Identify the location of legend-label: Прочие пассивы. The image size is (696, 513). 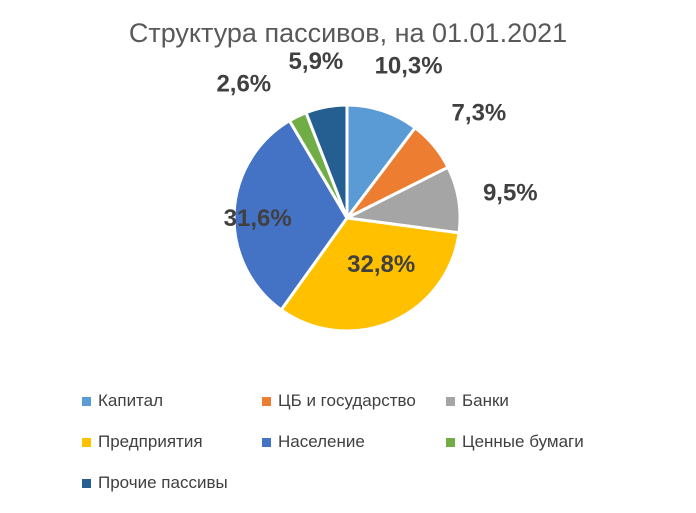
(163, 482).